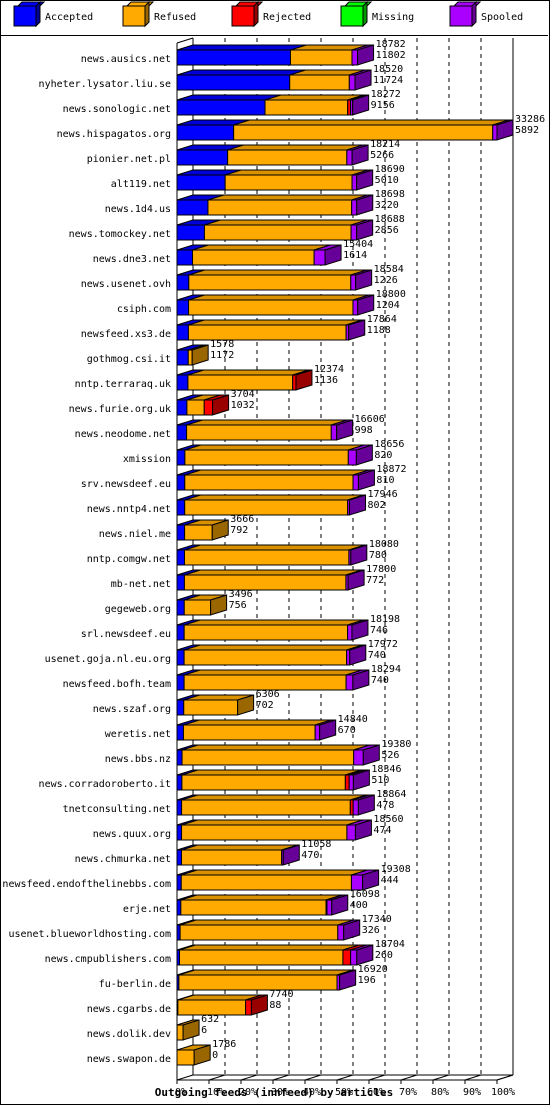 Image resolution: width=550 pixels, height=1105 pixels. Describe the element at coordinates (117, 684) in the screenshot. I see `category-label: newsfeed.bofh.team` at that location.